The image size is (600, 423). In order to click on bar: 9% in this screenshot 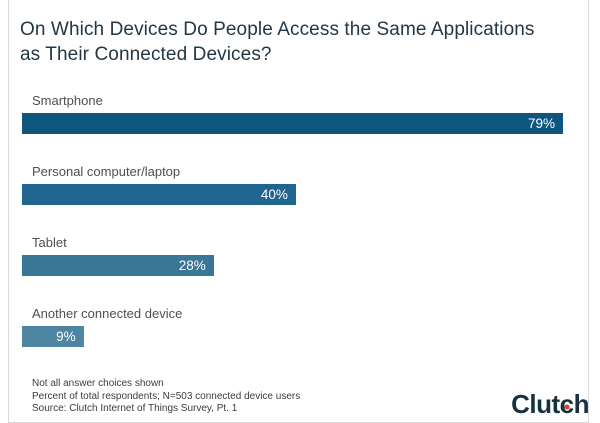, I will do `click(53, 336)`.